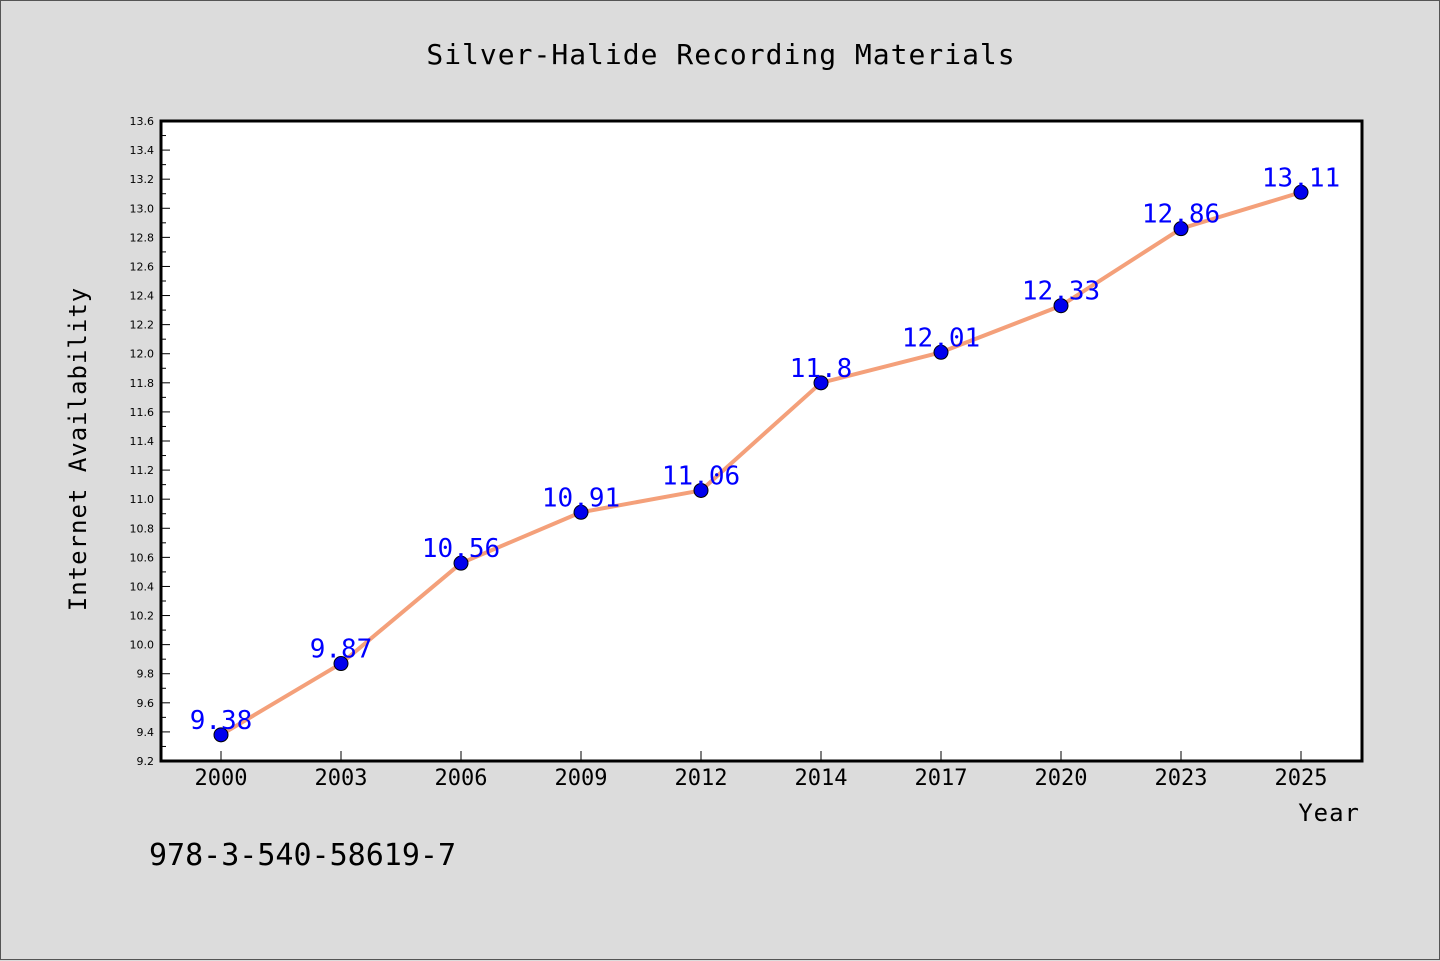  I want to click on x-tick-label: 2000, so click(221, 778).